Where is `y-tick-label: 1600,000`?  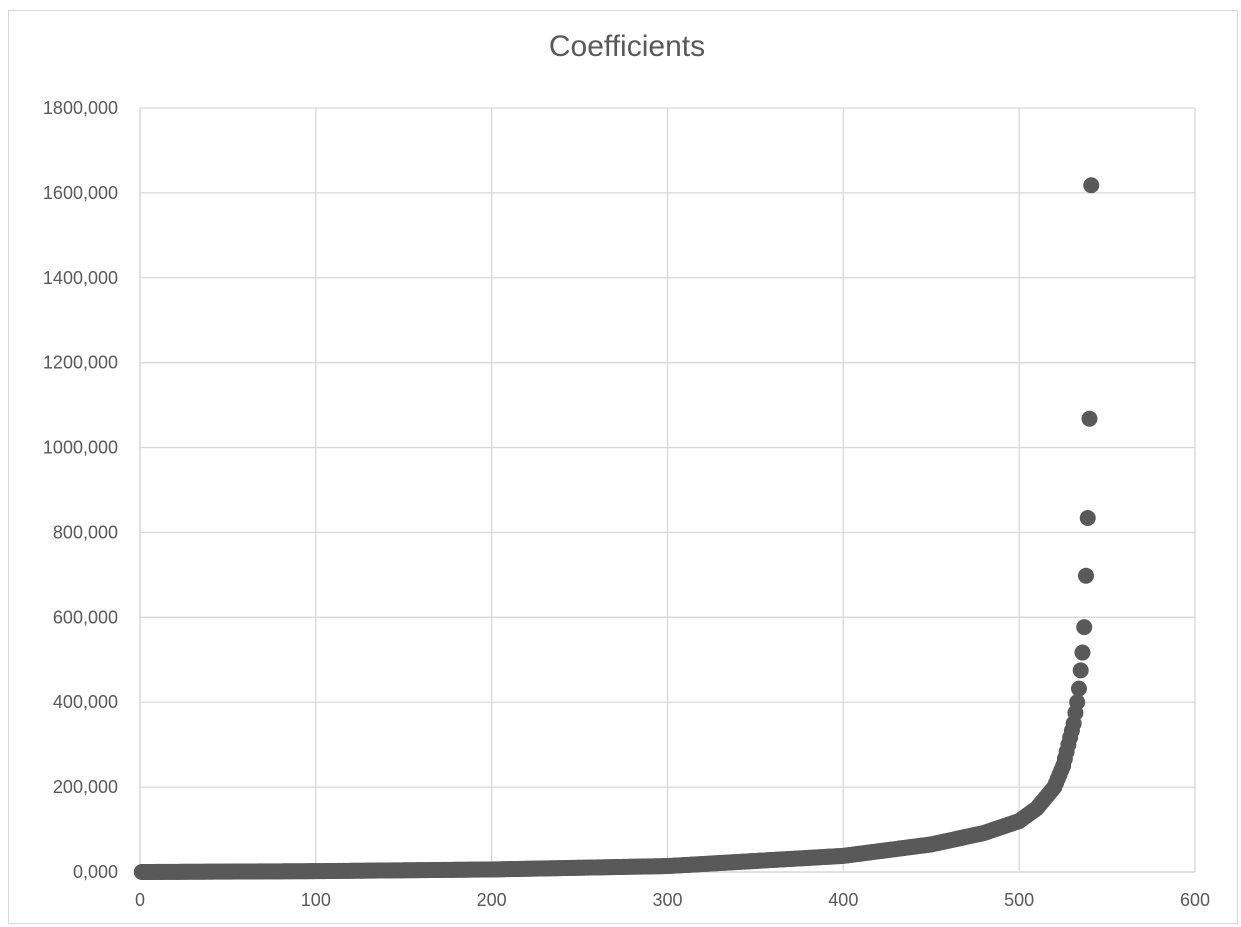 y-tick-label: 1600,000 is located at coordinates (80, 193).